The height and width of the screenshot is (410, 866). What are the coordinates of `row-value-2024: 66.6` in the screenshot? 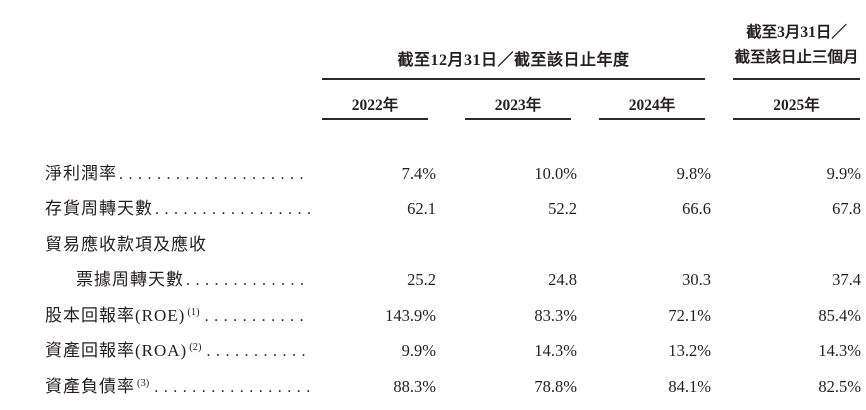 It's located at (696, 208).